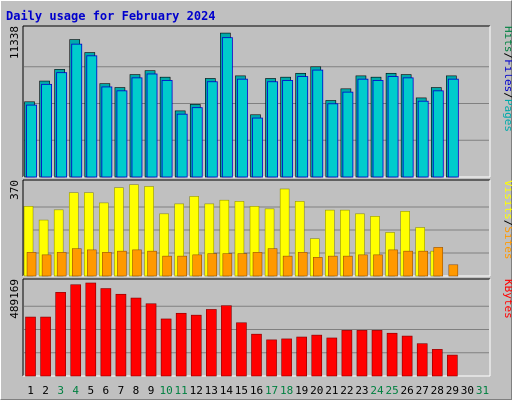  I want to click on legend: KBytes, so click(507, 299).